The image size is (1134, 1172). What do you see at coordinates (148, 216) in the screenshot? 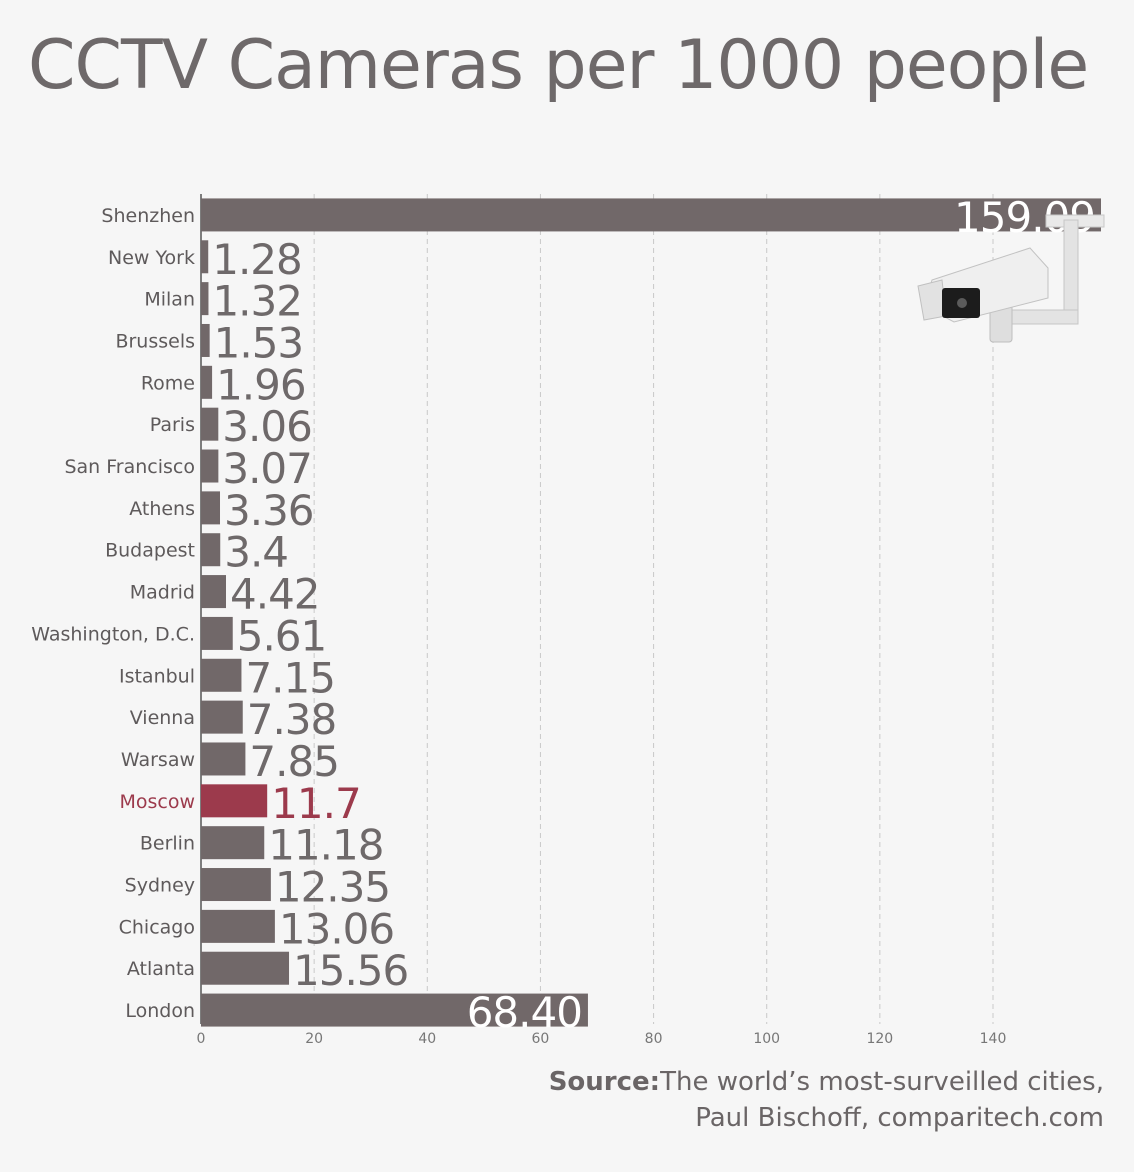
I see `category-label: Shenzhen` at bounding box center [148, 216].